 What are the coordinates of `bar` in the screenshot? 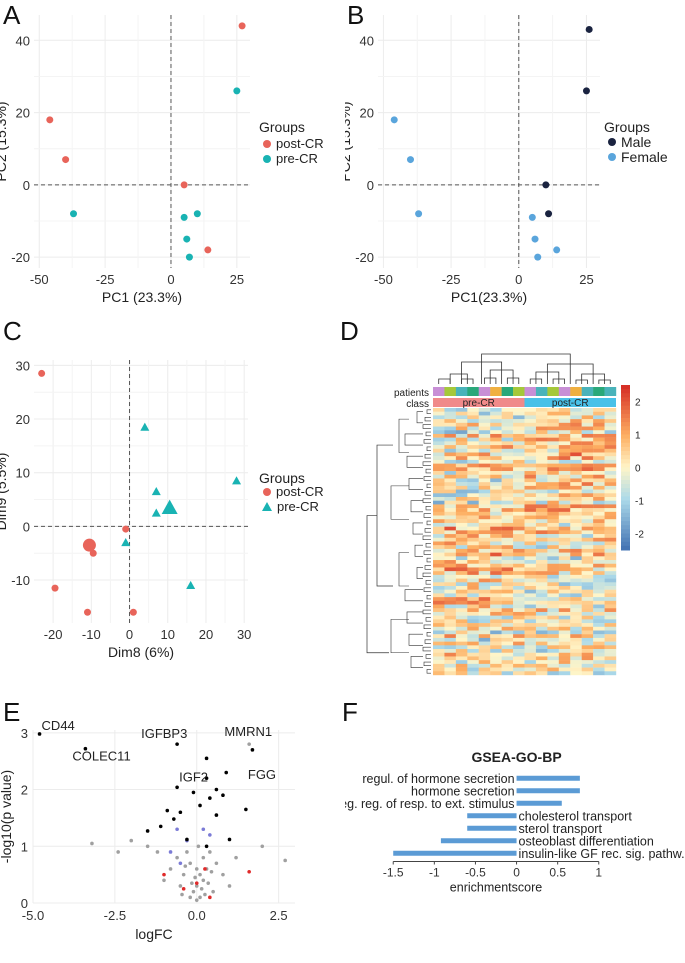 It's located at (539, 803).